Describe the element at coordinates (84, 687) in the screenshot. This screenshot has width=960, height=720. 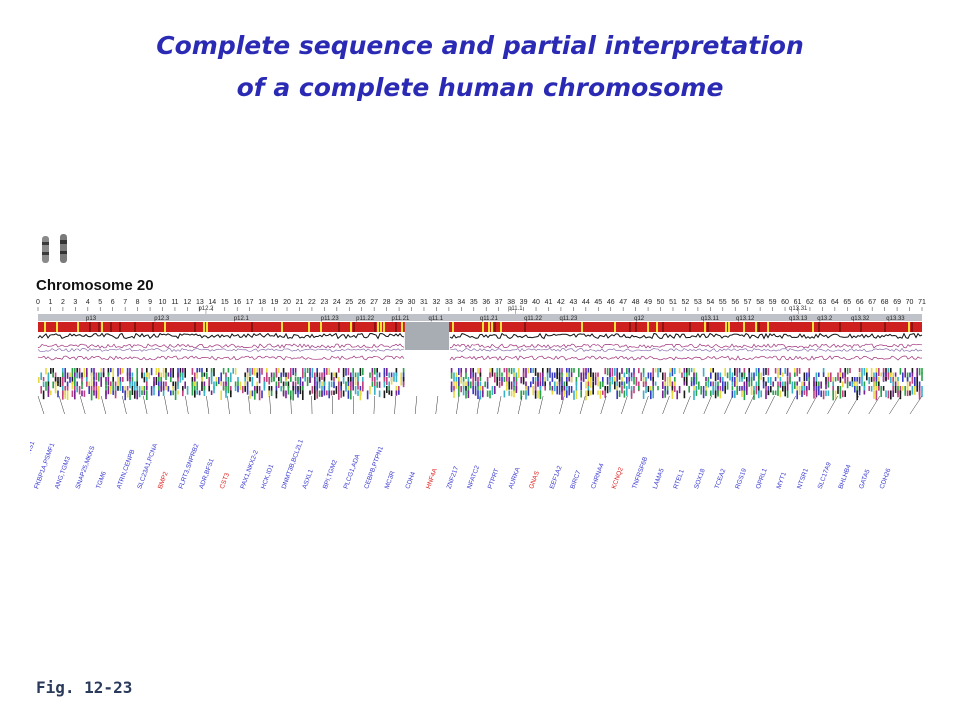
I see `figure-number: Fig. 12-23` at that location.